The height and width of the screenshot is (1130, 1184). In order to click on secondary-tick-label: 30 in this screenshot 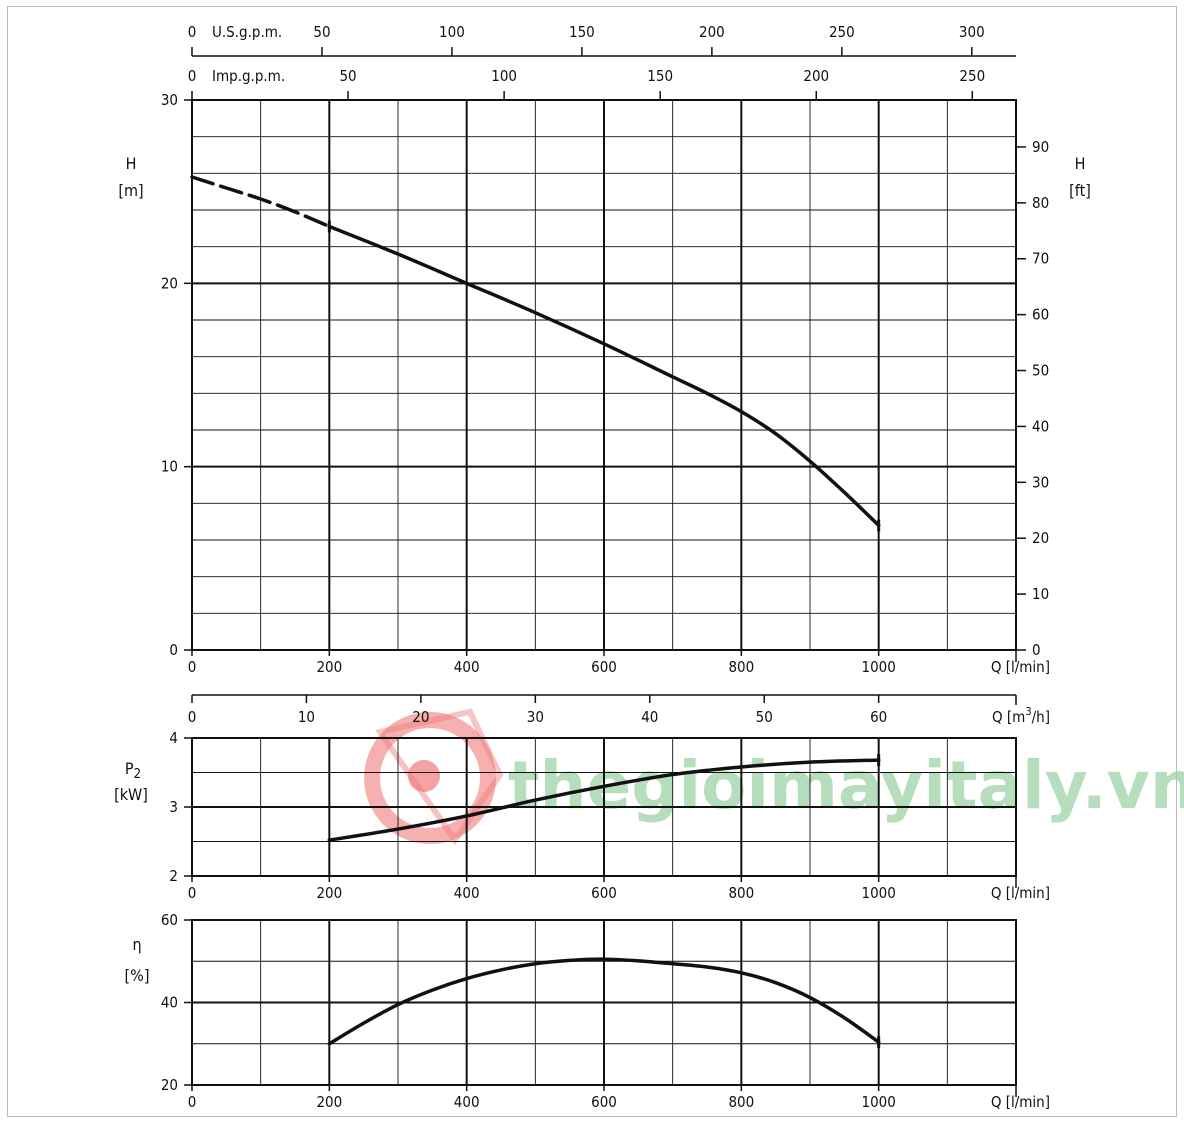, I will do `click(535, 717)`.